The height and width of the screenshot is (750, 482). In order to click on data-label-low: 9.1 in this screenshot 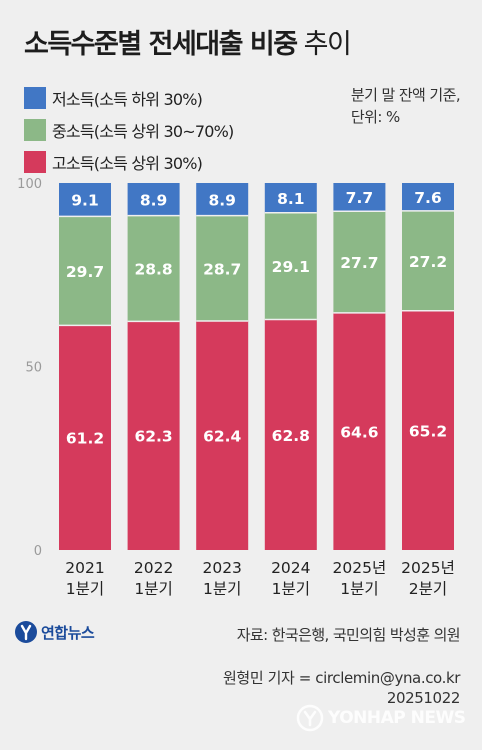, I will do `click(84, 201)`.